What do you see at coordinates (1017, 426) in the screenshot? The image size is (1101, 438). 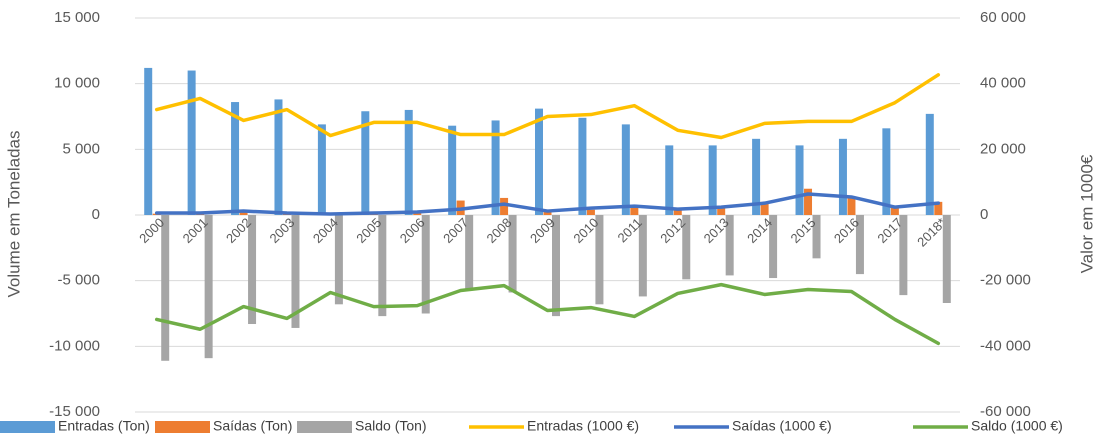 I see `legend-label: Saldo (1000 €)` at bounding box center [1017, 426].